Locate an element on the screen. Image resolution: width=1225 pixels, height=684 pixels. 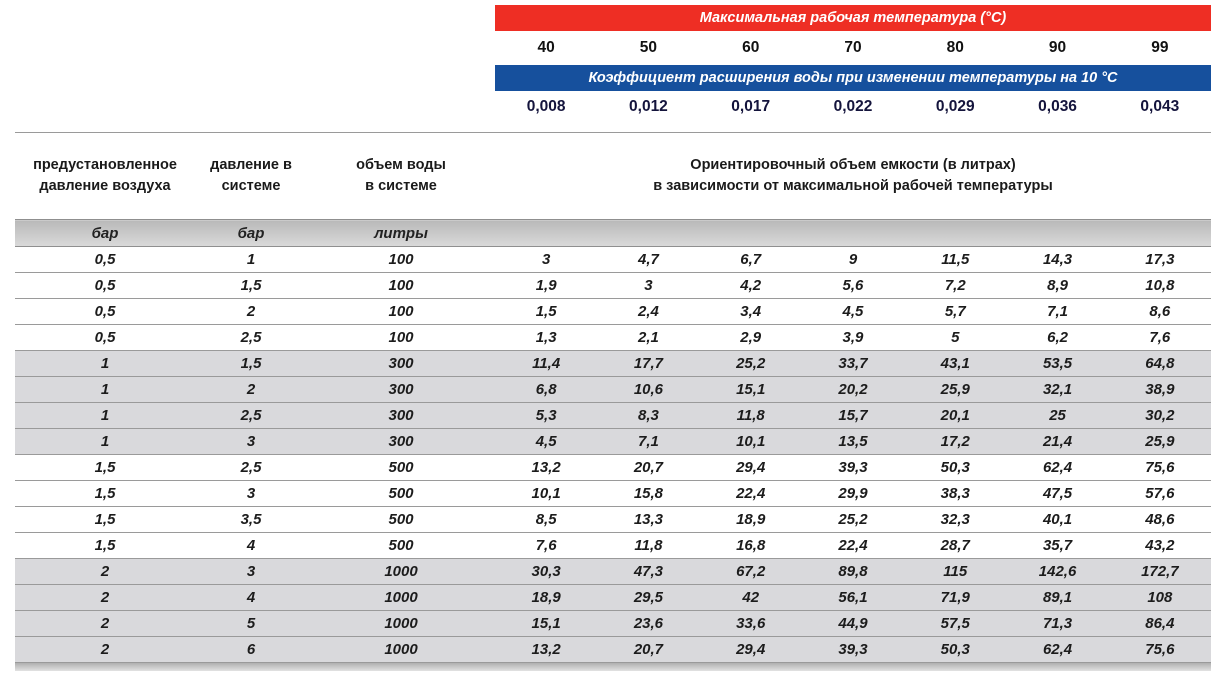
table-cell: 3,9 is located at coordinates (853, 337).